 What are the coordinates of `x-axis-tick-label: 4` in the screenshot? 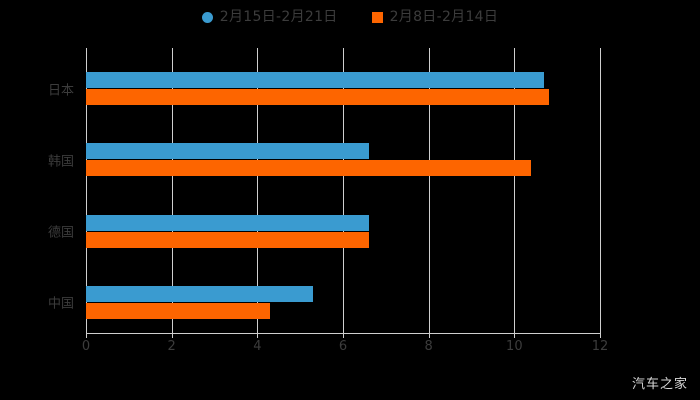 It's located at (257, 346).